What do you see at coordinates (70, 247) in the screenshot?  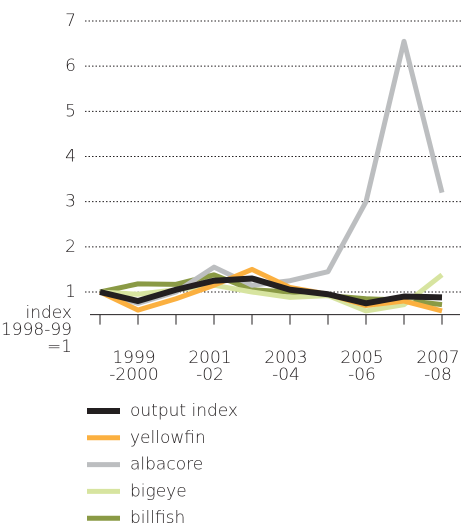 I see `y-tick-label: 2` at bounding box center [70, 247].